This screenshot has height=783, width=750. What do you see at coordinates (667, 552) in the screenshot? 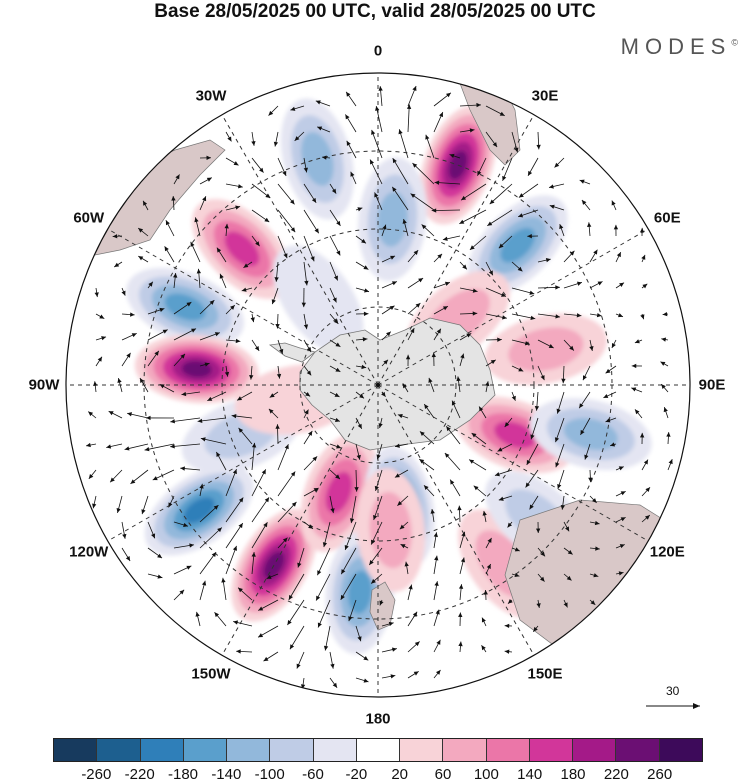
I see `lon-label-120e: 120E` at bounding box center [667, 552].